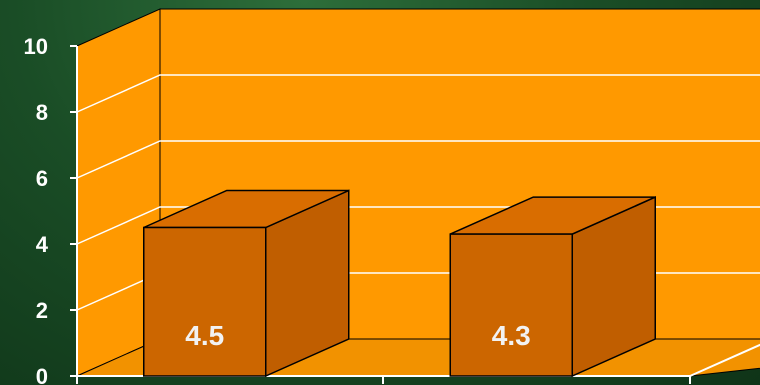 Image resolution: width=760 pixels, height=385 pixels. I want to click on y-axis-ticks: 0 2 4 6 8 10, so click(50, 209).